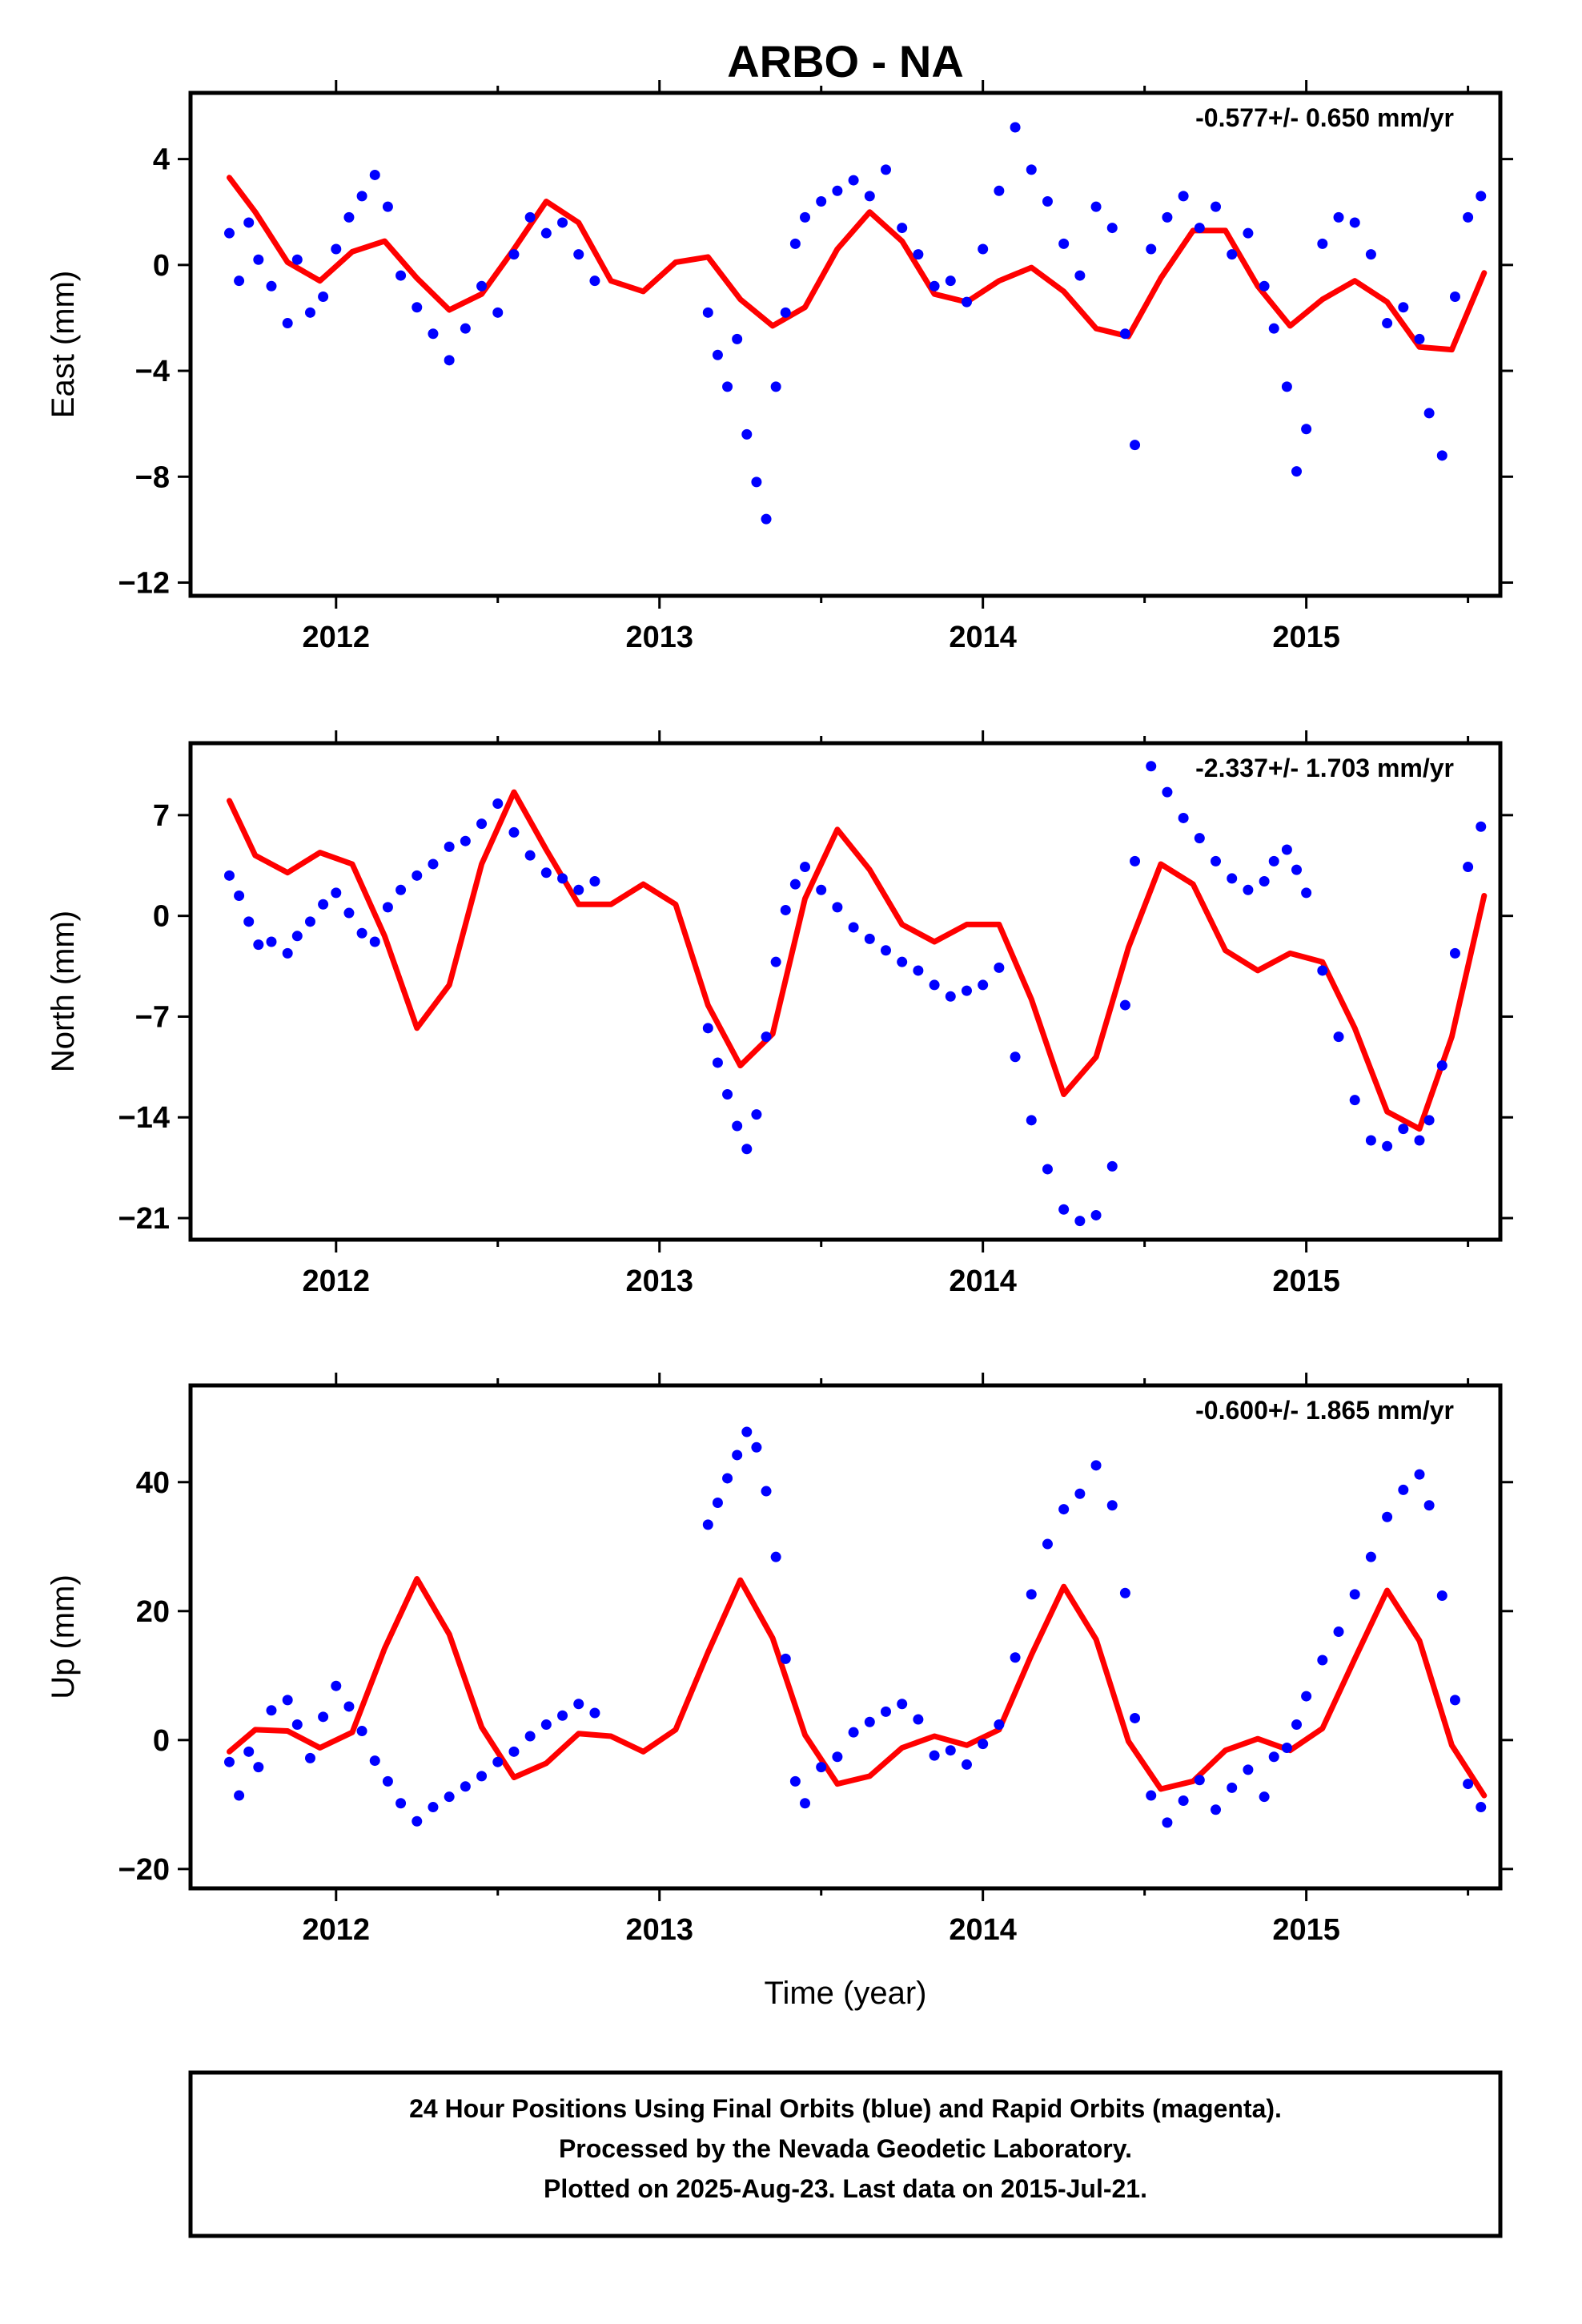 The height and width of the screenshot is (2324, 1582). I want to click on north-y-tick-label: 7, so click(161, 816).